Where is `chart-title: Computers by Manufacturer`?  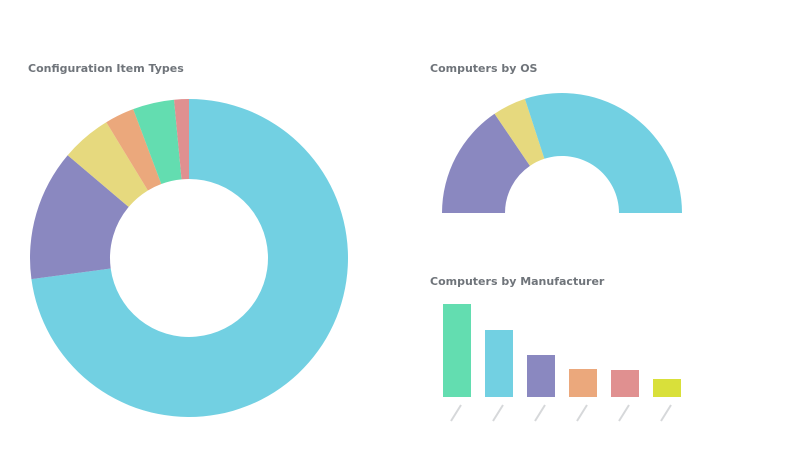
chart-title: Computers by Manufacturer is located at coordinates (517, 281).